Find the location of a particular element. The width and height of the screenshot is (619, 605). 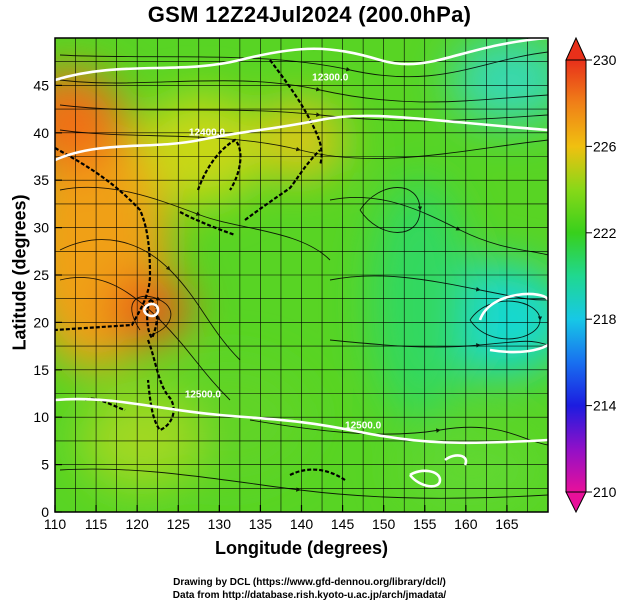

colorbar-tick-label: 230 is located at coordinates (605, 60).